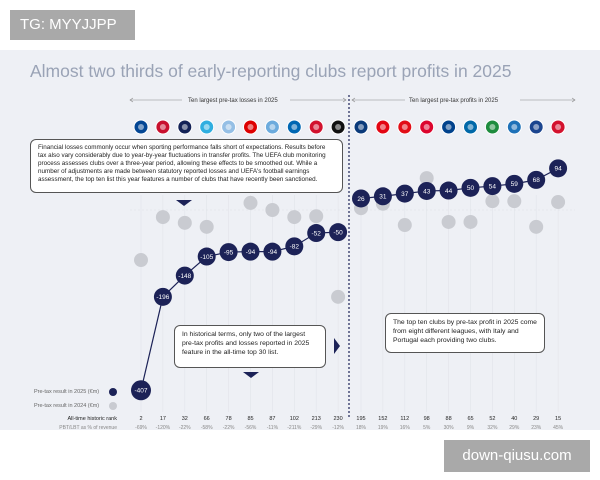  I want to click on rank-value: 88, so click(449, 419).